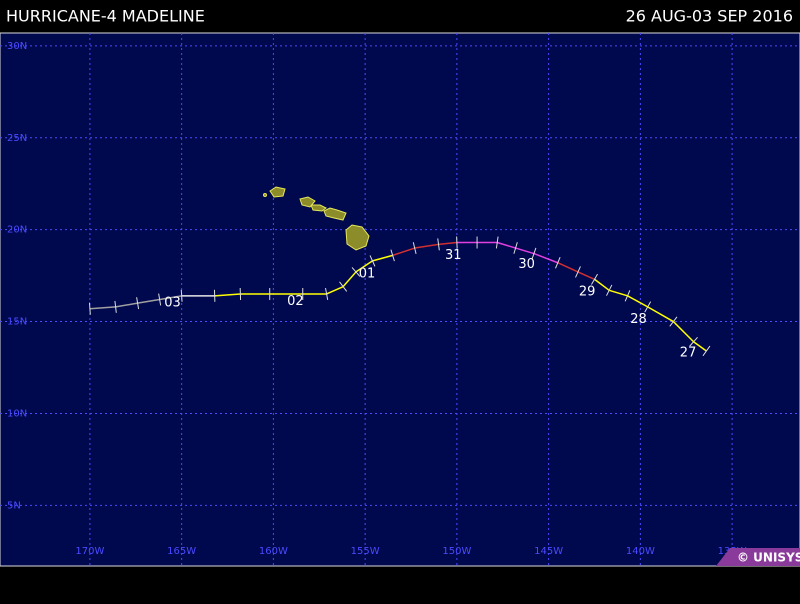 The height and width of the screenshot is (604, 800). What do you see at coordinates (709, 16) in the screenshot?
I see `dates: 26 AUG-03 SEP 2016` at bounding box center [709, 16].